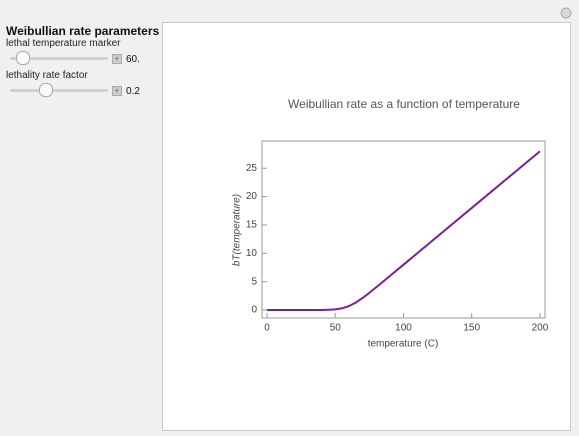 Image resolution: width=579 pixels, height=436 pixels. What do you see at coordinates (47, 75) in the screenshot?
I see `control-label: lethality rate factor` at bounding box center [47, 75].